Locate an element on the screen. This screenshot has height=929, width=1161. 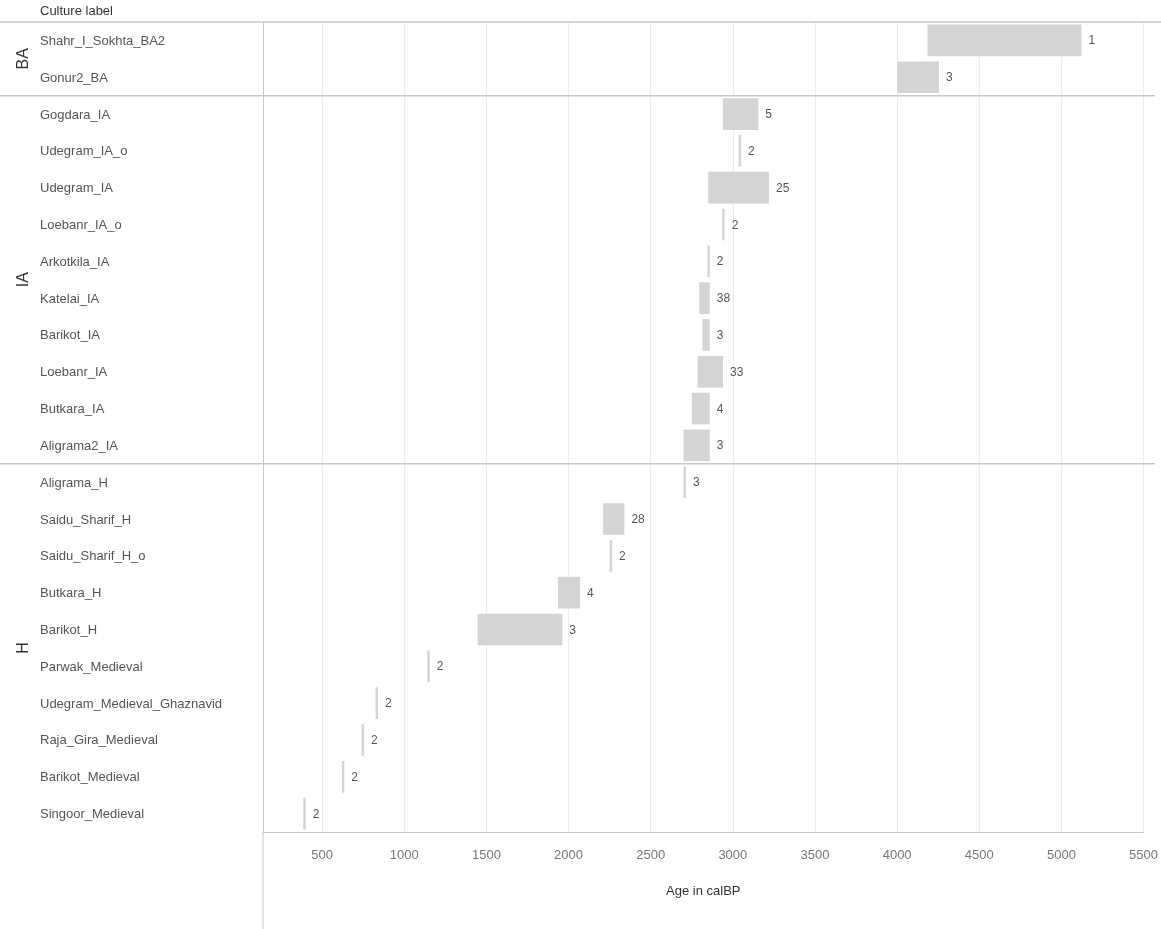
x-tick-label: 1000 is located at coordinates (404, 854).